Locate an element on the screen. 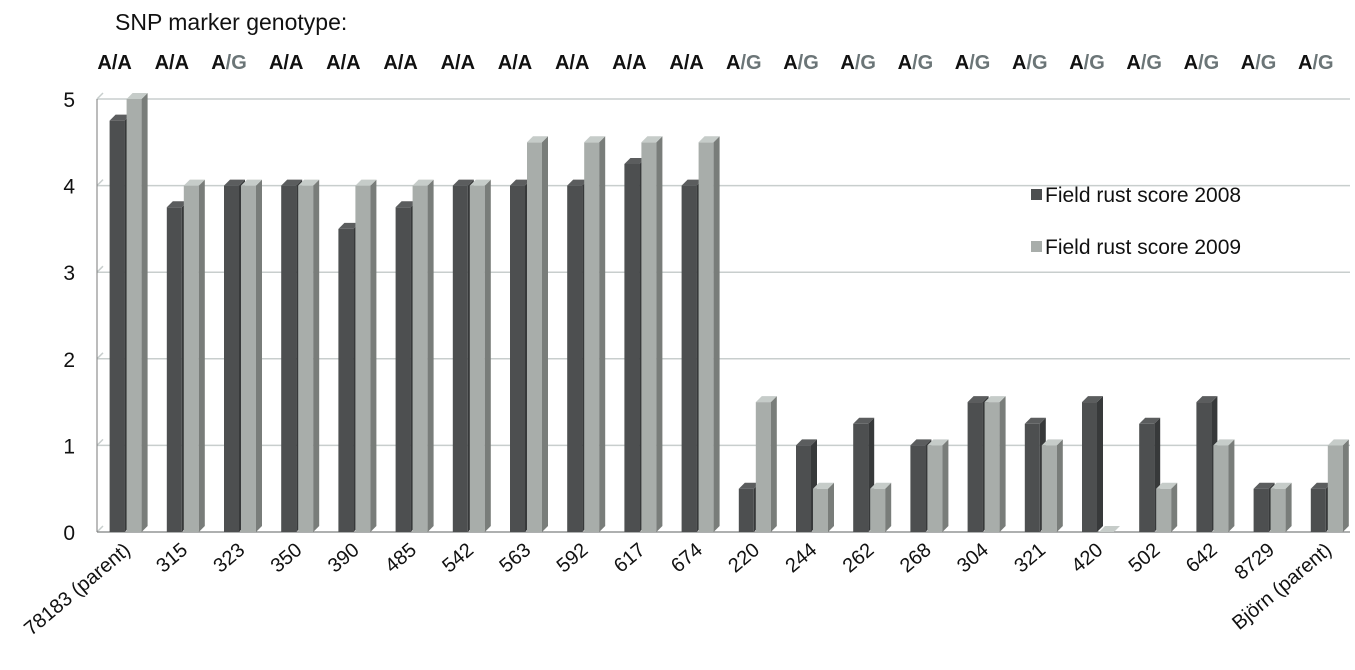 The width and height of the screenshot is (1355, 670). y-tick-label: 3 is located at coordinates (69, 273).